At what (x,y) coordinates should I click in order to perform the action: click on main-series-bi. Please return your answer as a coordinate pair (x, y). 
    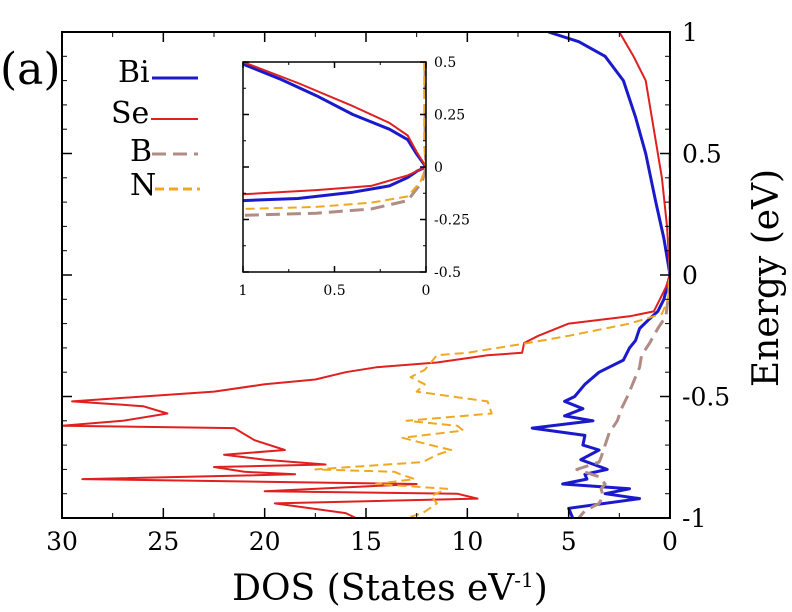
    Looking at the image, I should click on (600, 275).